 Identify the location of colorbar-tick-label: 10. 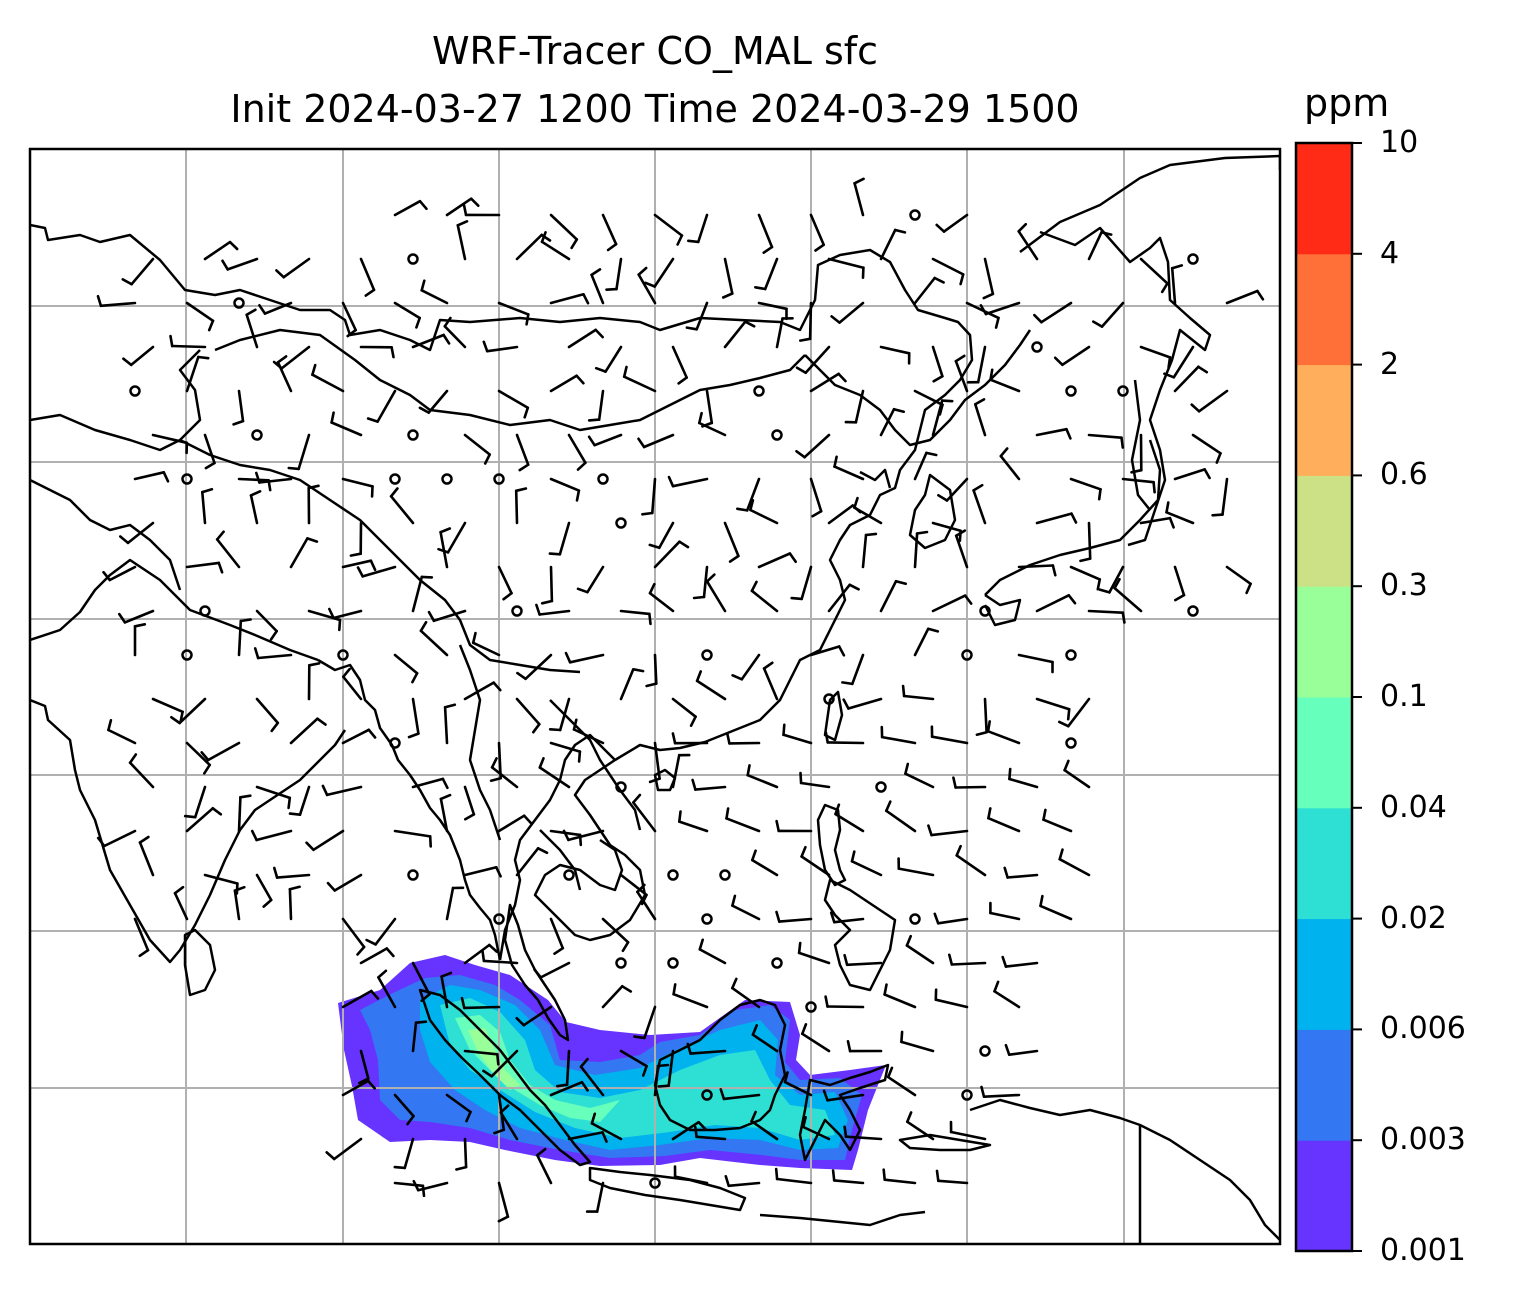
(1399, 142).